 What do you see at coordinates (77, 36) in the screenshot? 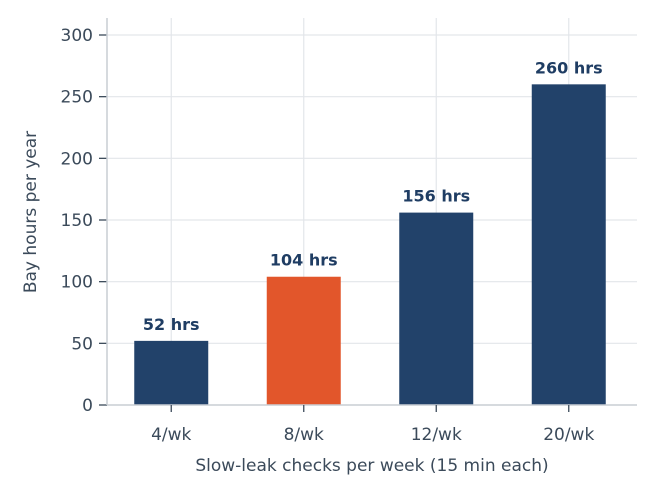
I see `y-tick-label: 300` at bounding box center [77, 36].